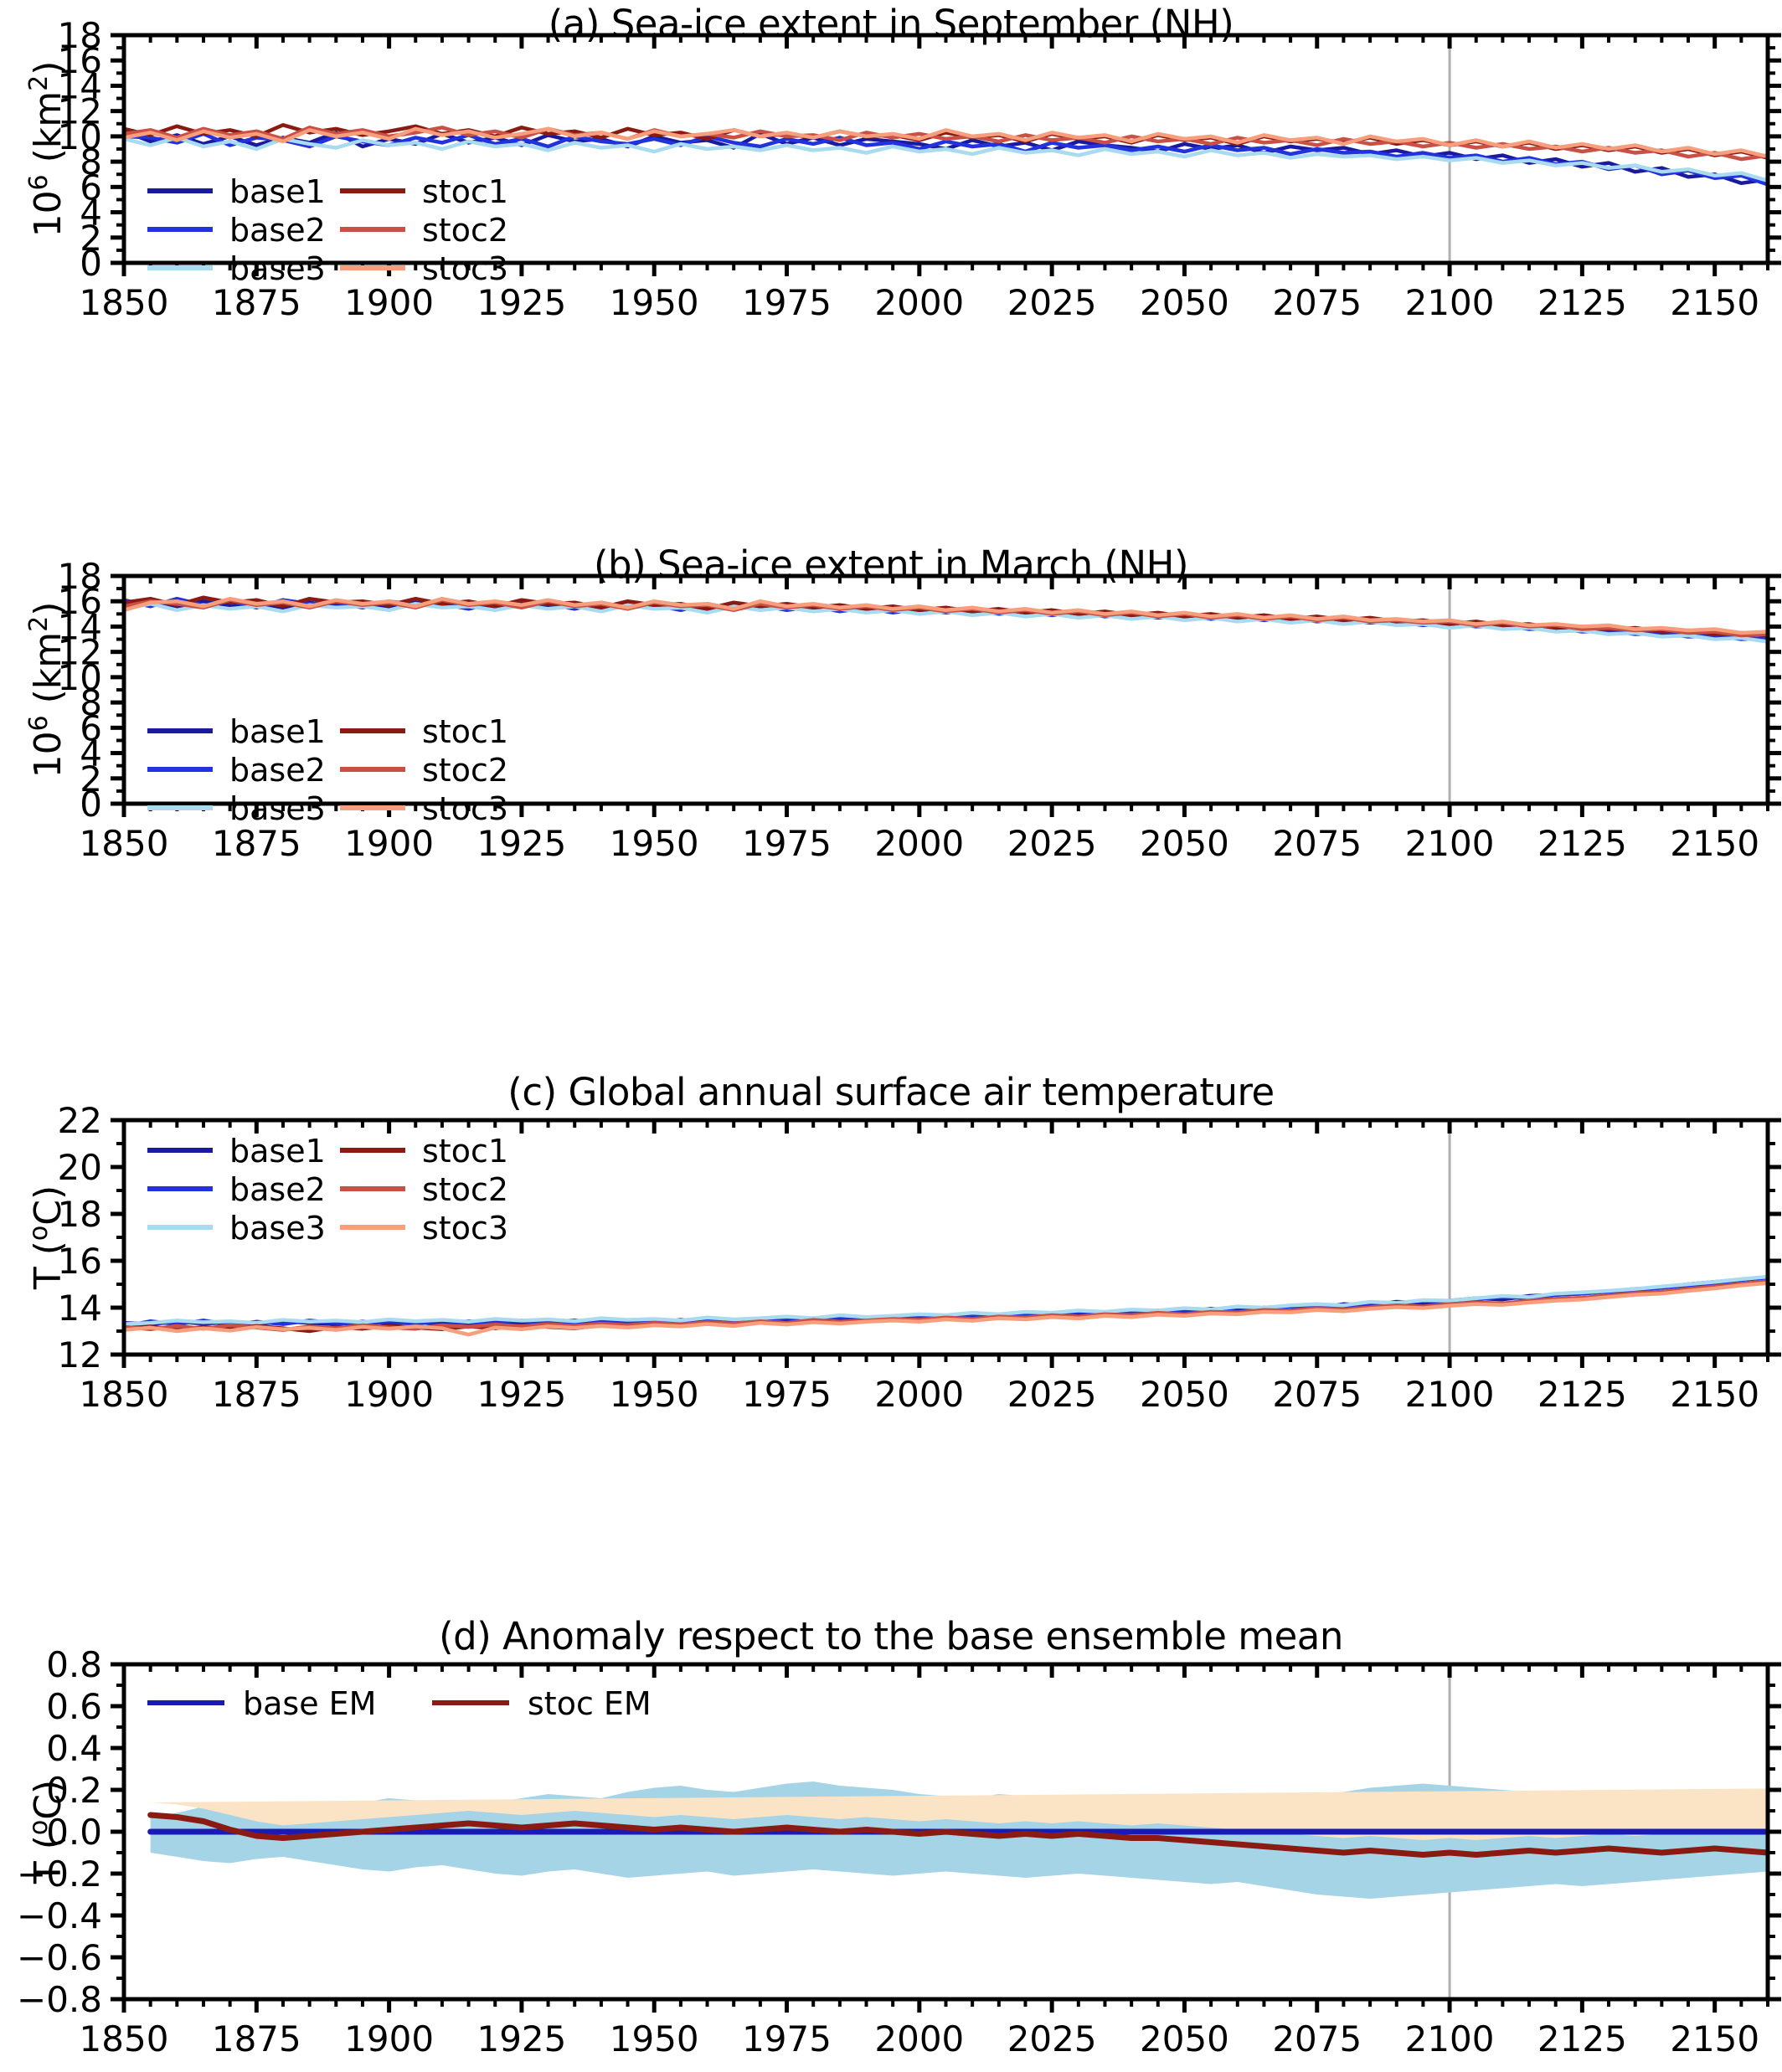 The width and height of the screenshot is (1782, 2072). Describe the element at coordinates (957, 1835) in the screenshot. I see `series-line-stoc-em` at that location.